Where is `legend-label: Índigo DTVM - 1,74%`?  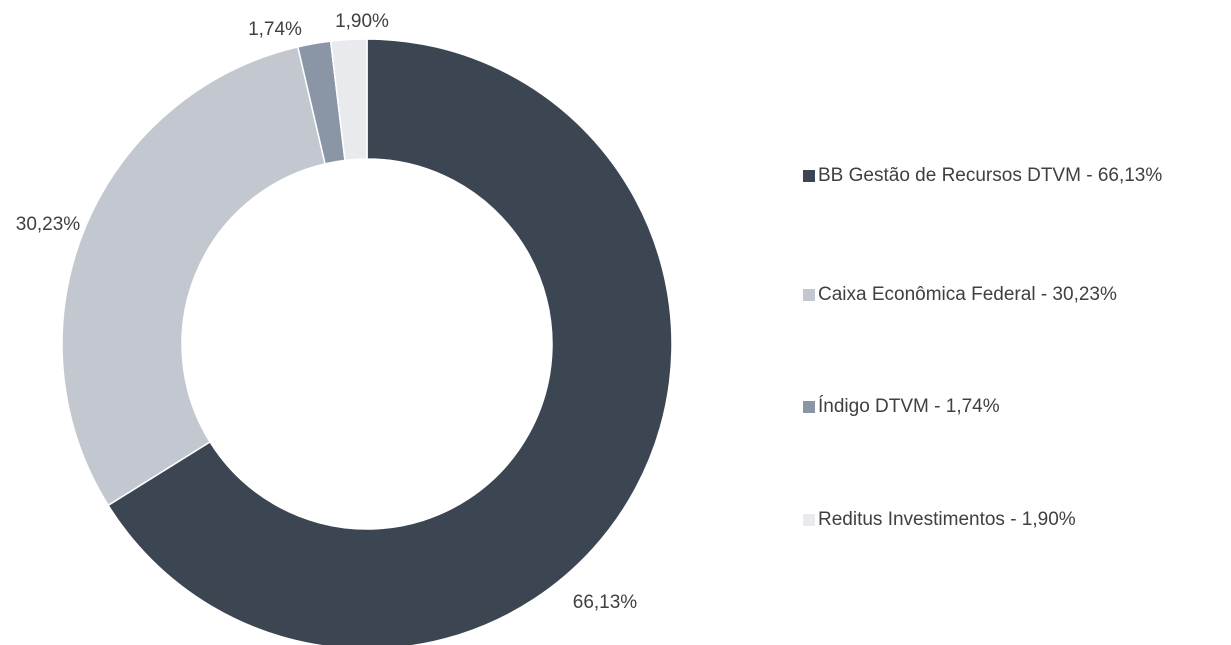 legend-label: Índigo DTVM - 1,74% is located at coordinates (909, 406).